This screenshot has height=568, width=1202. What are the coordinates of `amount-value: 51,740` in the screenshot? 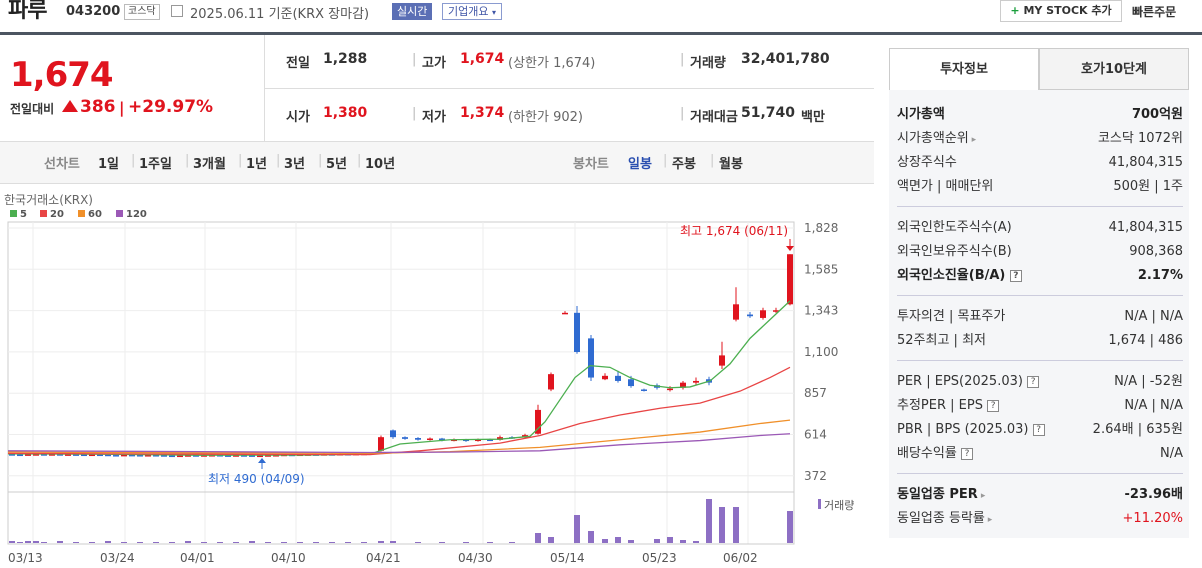 It's located at (768, 113).